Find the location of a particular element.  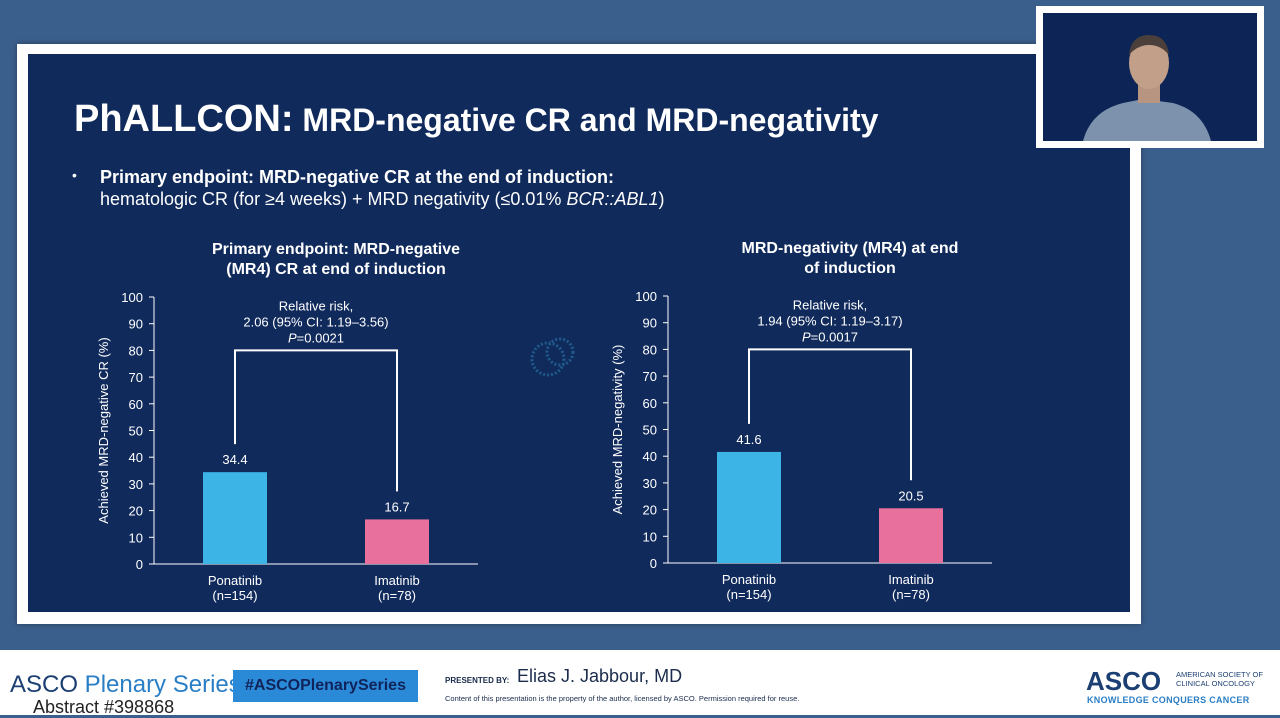

chart1-annotation-line1: Relative risk, is located at coordinates (316, 305).